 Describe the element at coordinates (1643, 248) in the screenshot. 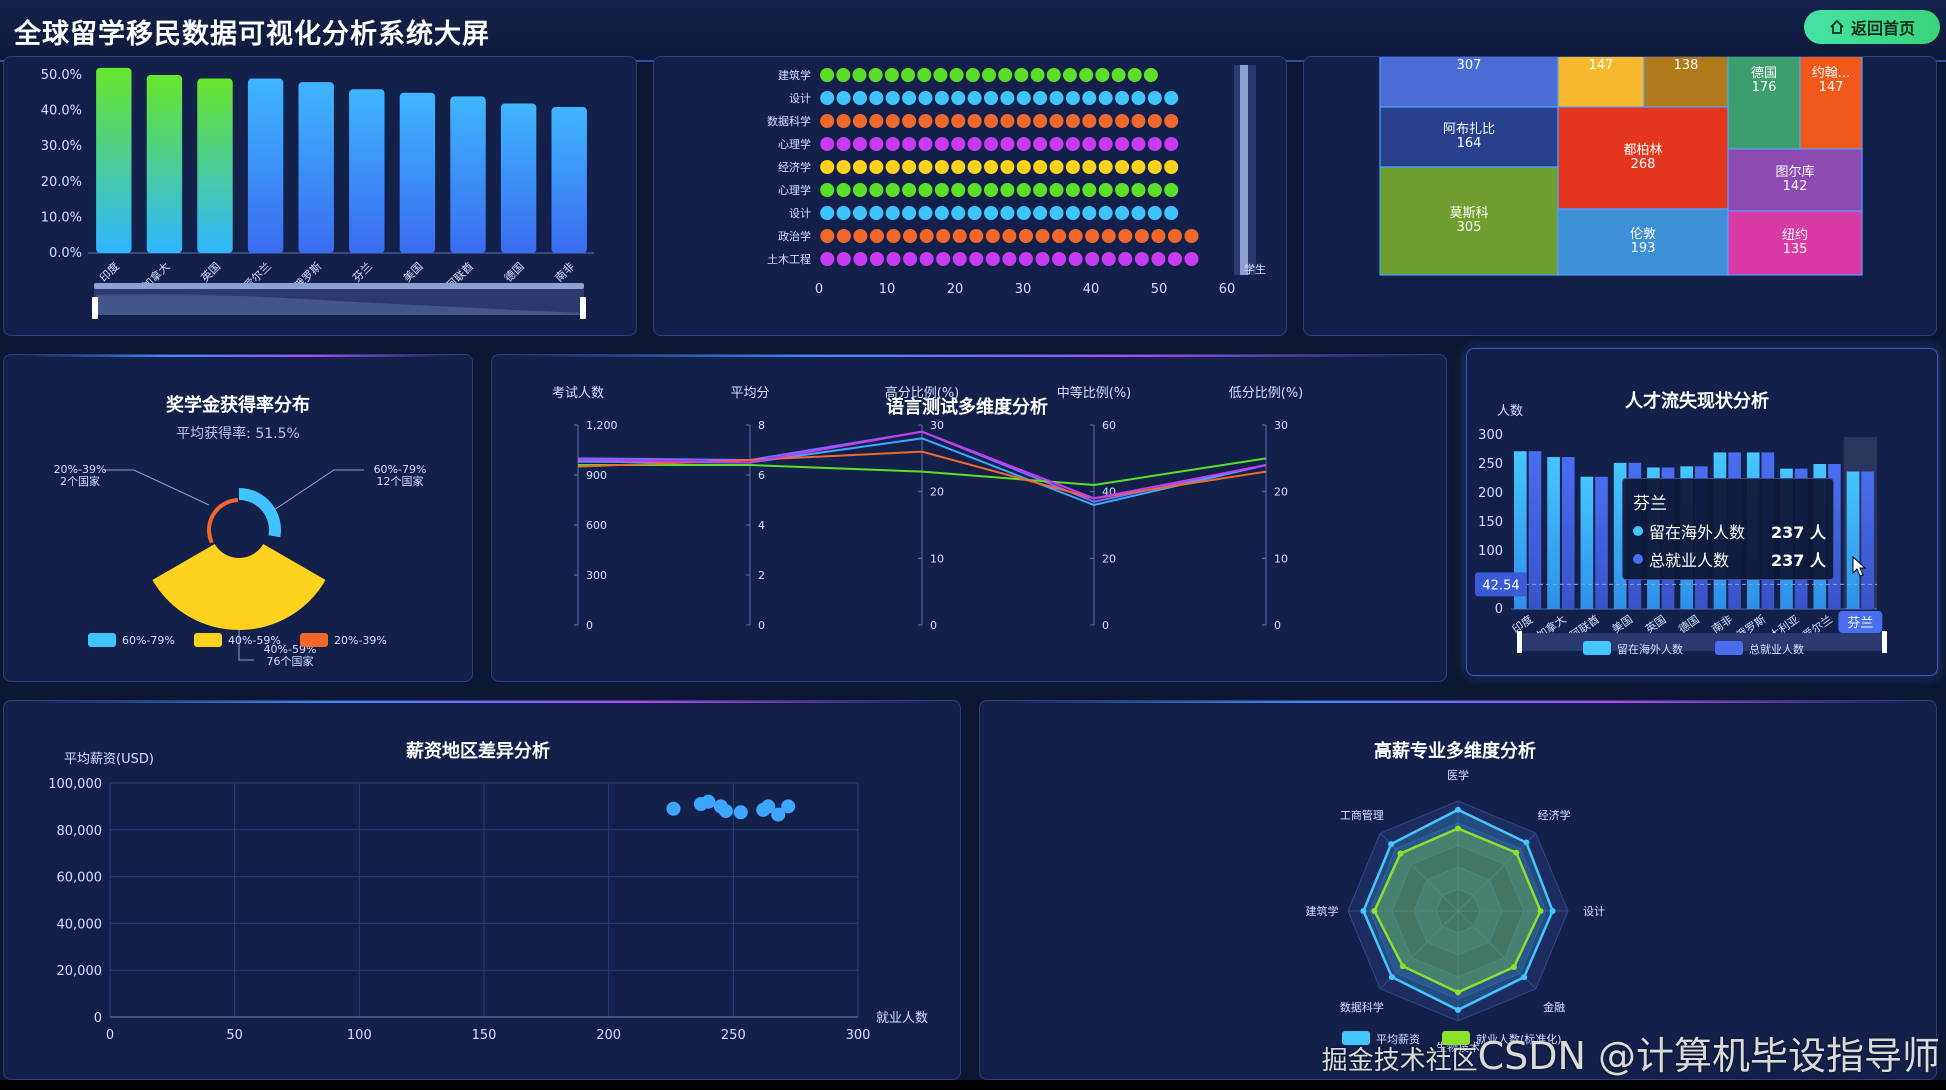

I see `treemap-cell-value: 193` at that location.